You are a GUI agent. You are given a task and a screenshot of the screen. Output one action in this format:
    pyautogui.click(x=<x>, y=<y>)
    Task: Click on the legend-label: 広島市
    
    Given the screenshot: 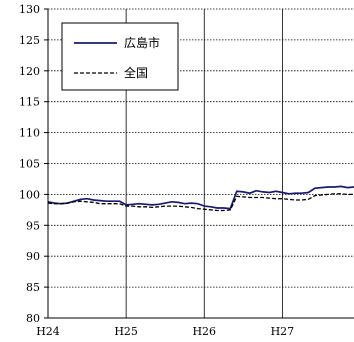 What is the action you would take?
    pyautogui.click(x=142, y=42)
    